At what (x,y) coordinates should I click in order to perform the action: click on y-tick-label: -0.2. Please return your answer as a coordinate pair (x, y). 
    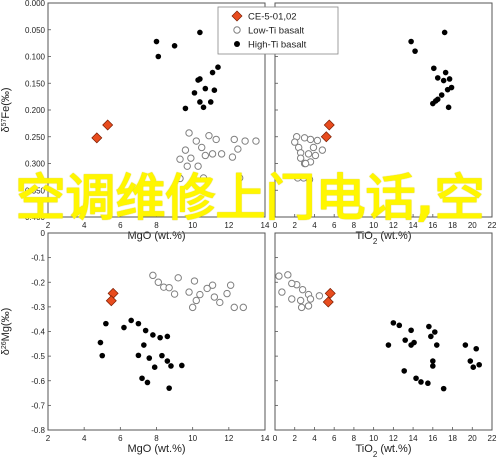
    Looking at the image, I should click on (38, 282).